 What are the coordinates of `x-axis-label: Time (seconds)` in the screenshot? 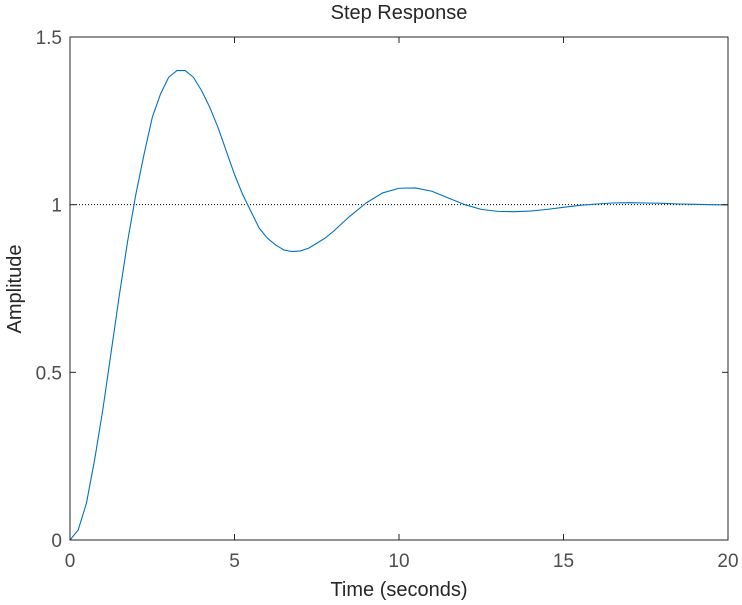 It's located at (398, 590).